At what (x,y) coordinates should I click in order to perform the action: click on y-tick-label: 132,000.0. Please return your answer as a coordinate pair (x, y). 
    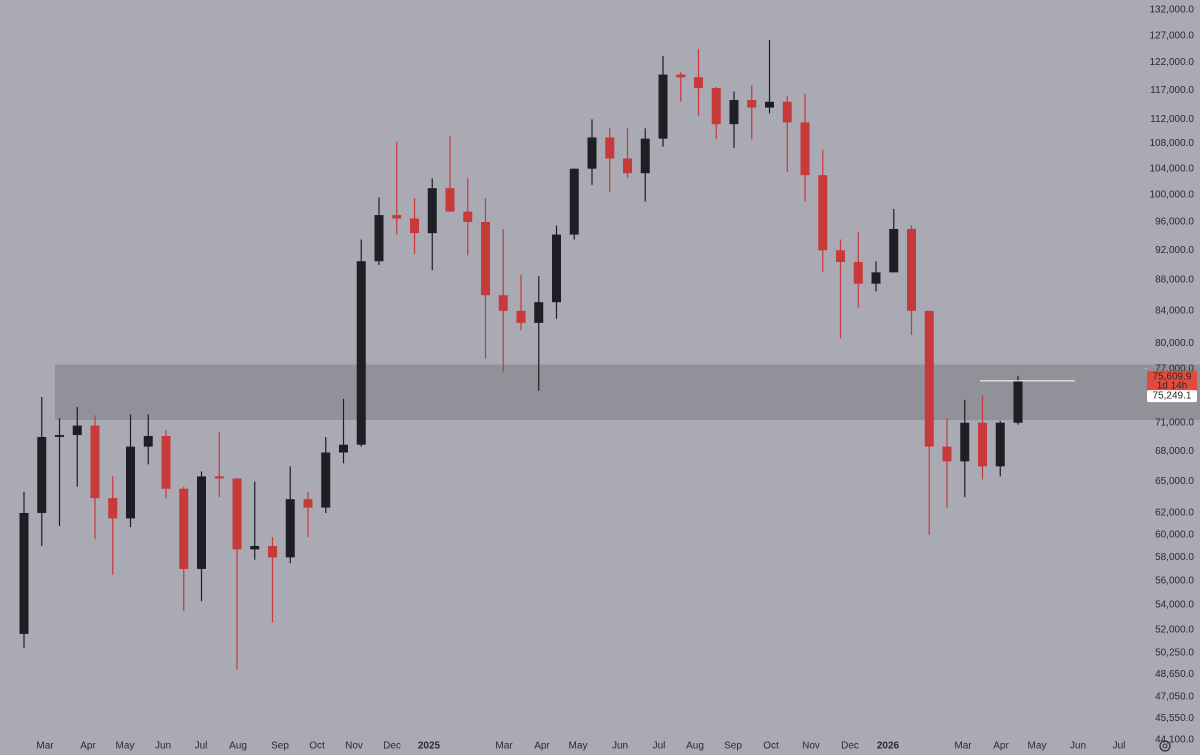
    Looking at the image, I should click on (1172, 10).